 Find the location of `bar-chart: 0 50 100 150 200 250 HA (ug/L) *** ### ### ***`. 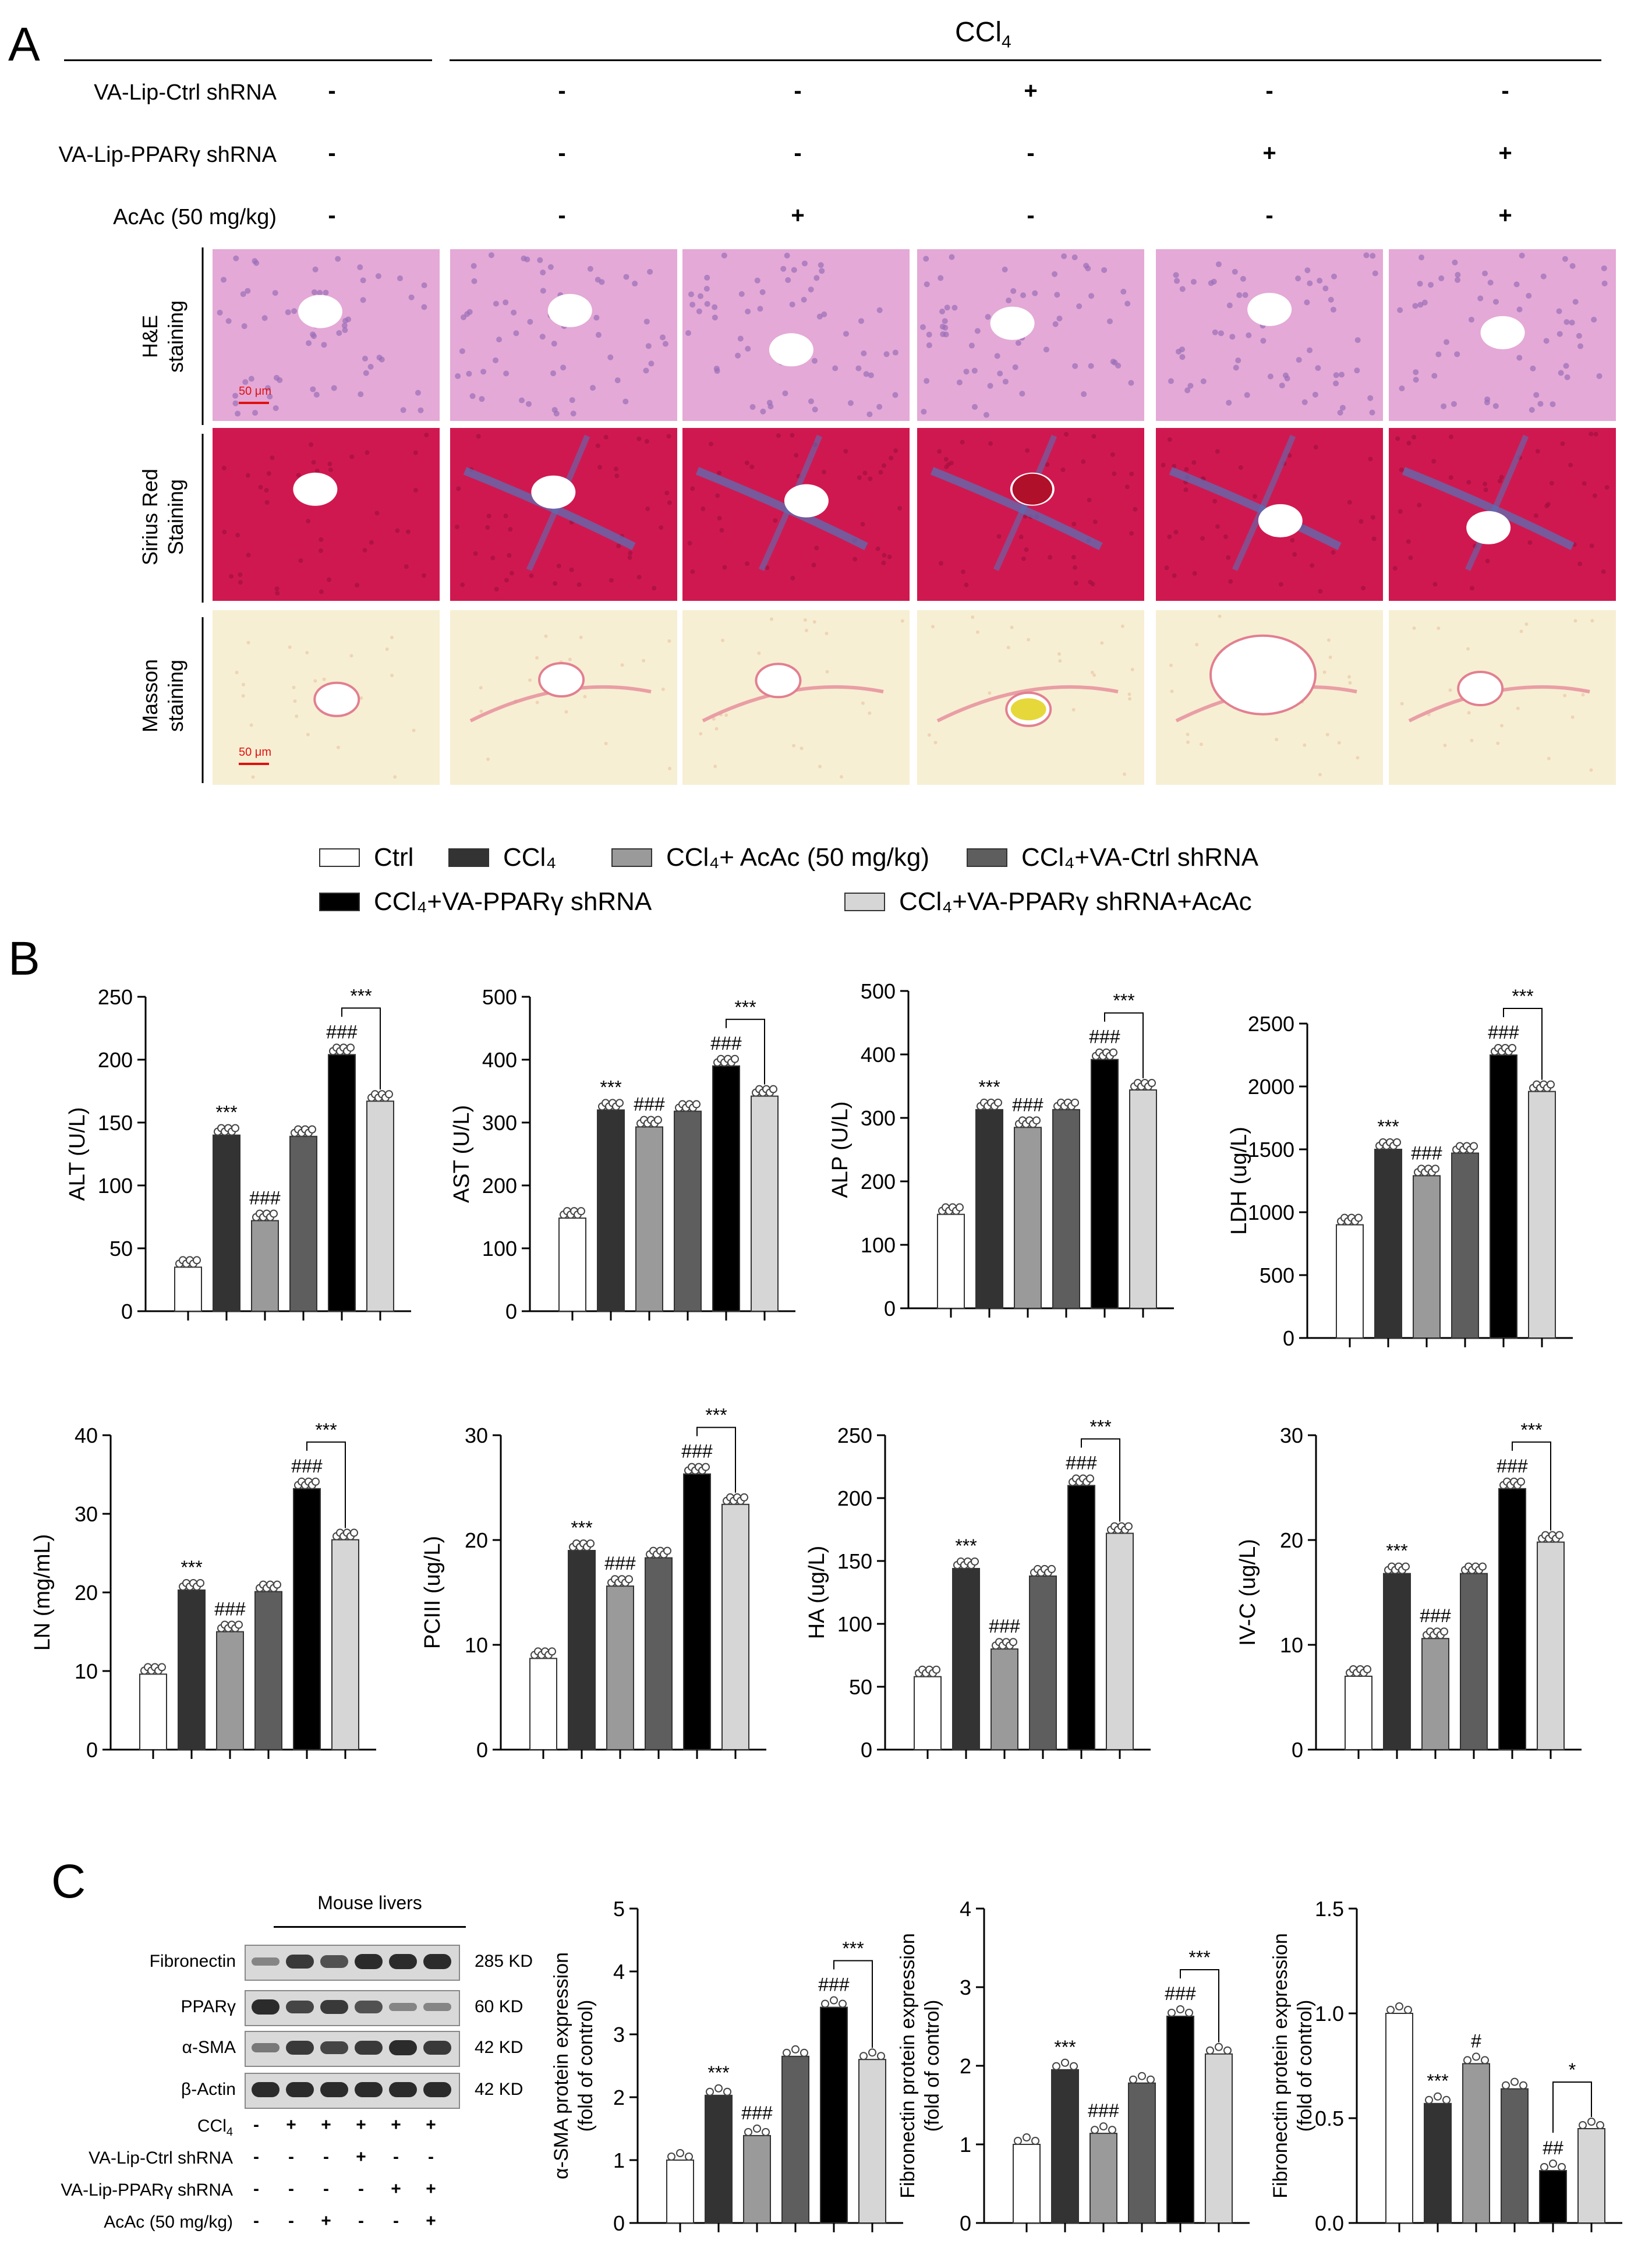

bar-chart: 0 50 100 150 200 250 HA (ug/L) *** ### ### *** is located at coordinates (978, 1589).